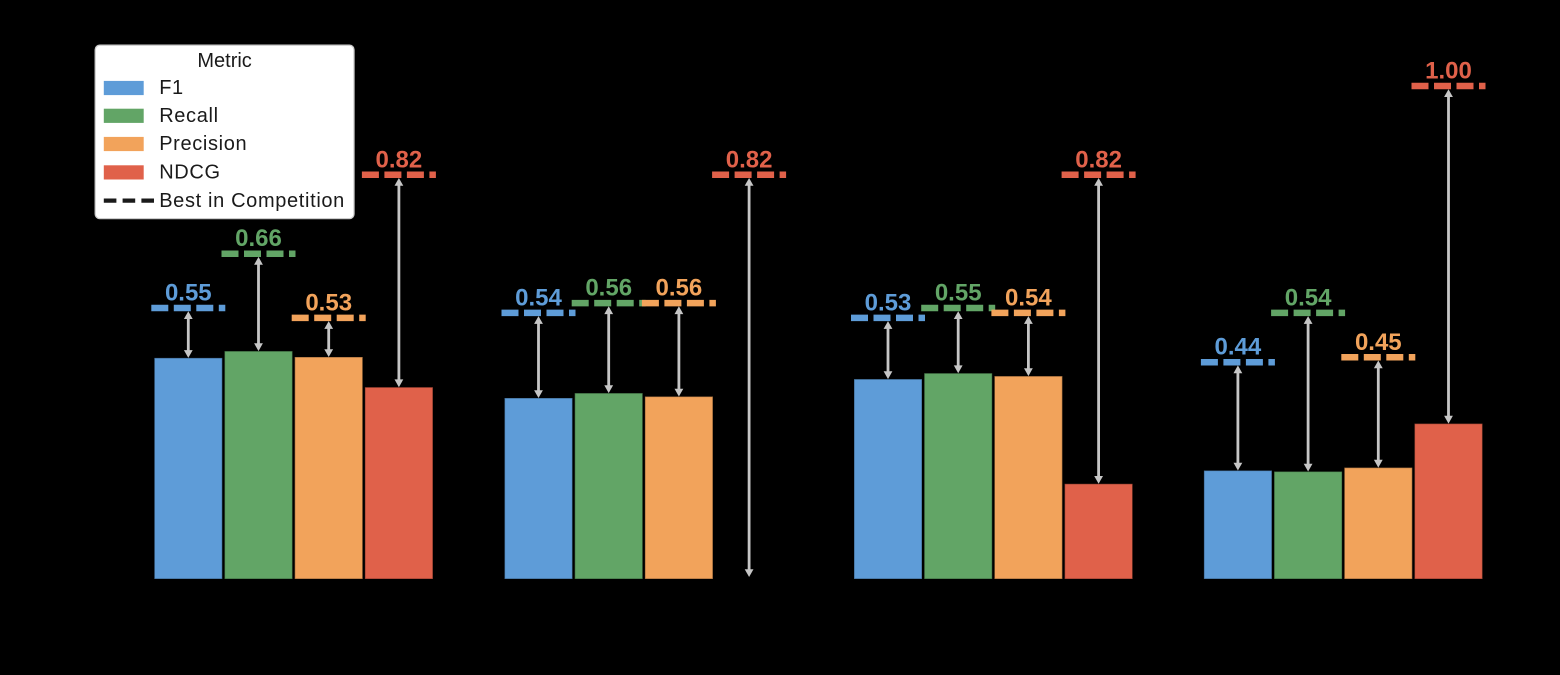 This screenshot has height=675, width=1560. Describe the element at coordinates (224, 61) in the screenshot. I see `svg-text: Metric` at that location.